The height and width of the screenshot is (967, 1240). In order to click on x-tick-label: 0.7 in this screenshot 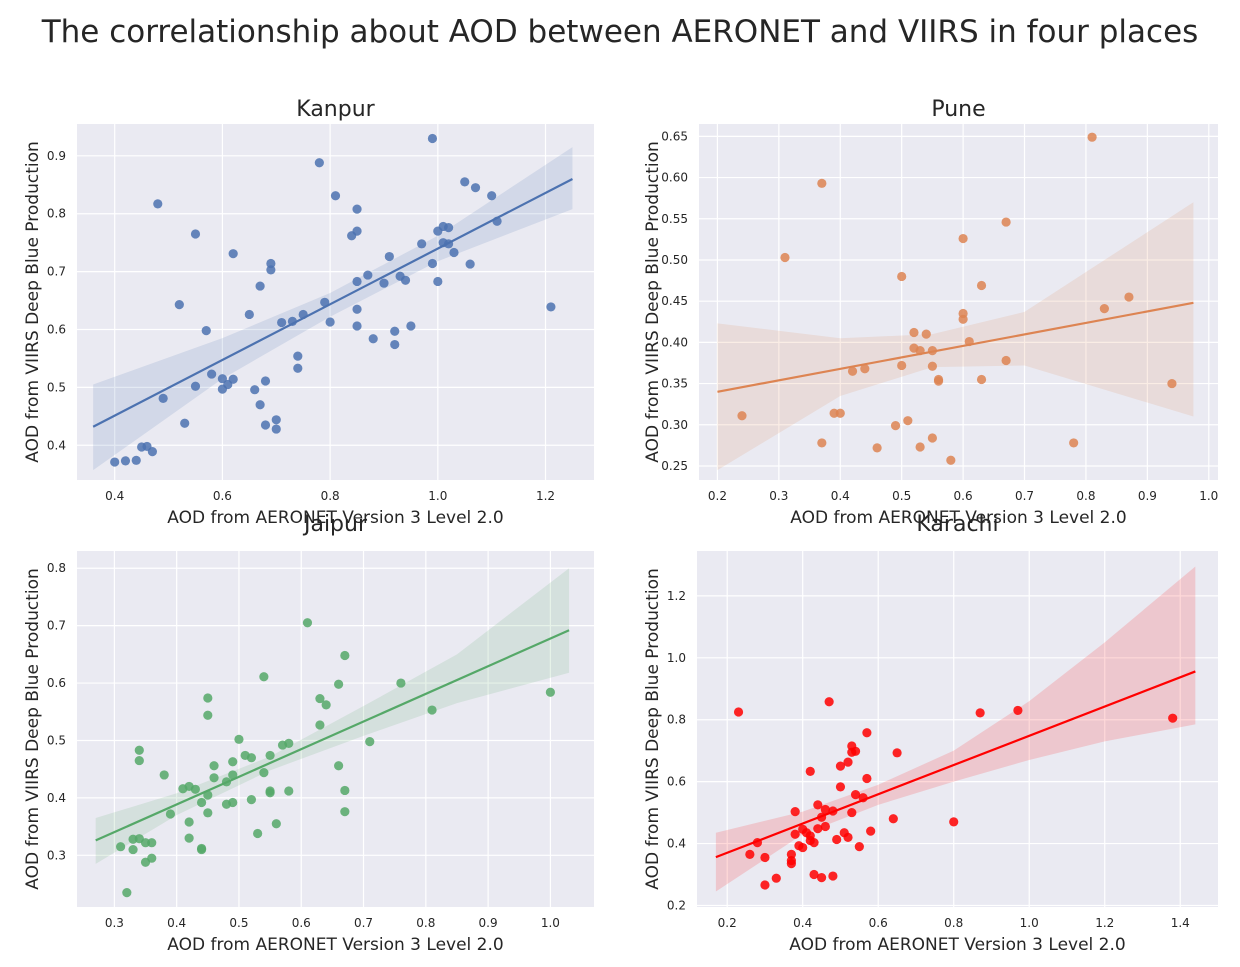, I will do `click(363, 923)`.